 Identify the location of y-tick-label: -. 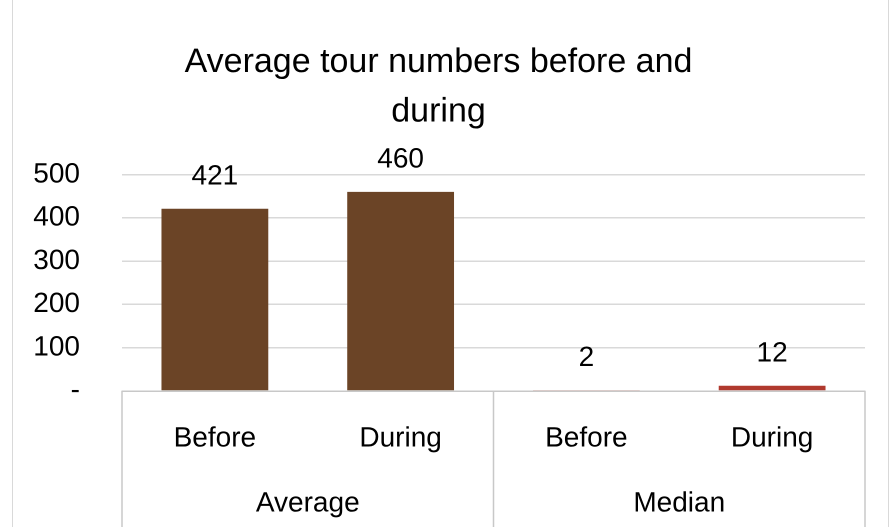
(75, 389).